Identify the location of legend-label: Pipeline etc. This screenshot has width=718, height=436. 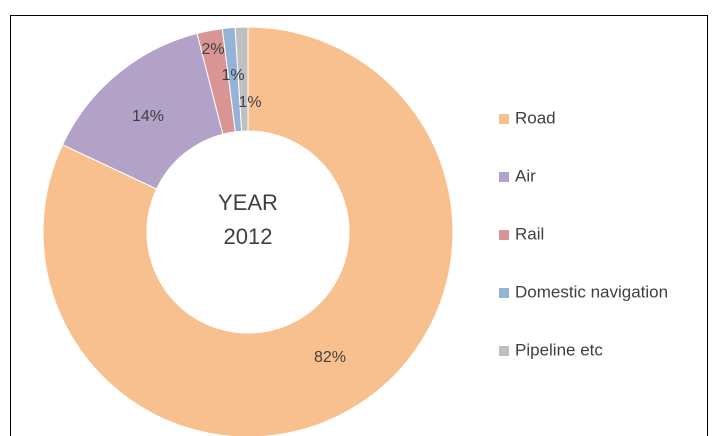
(559, 349).